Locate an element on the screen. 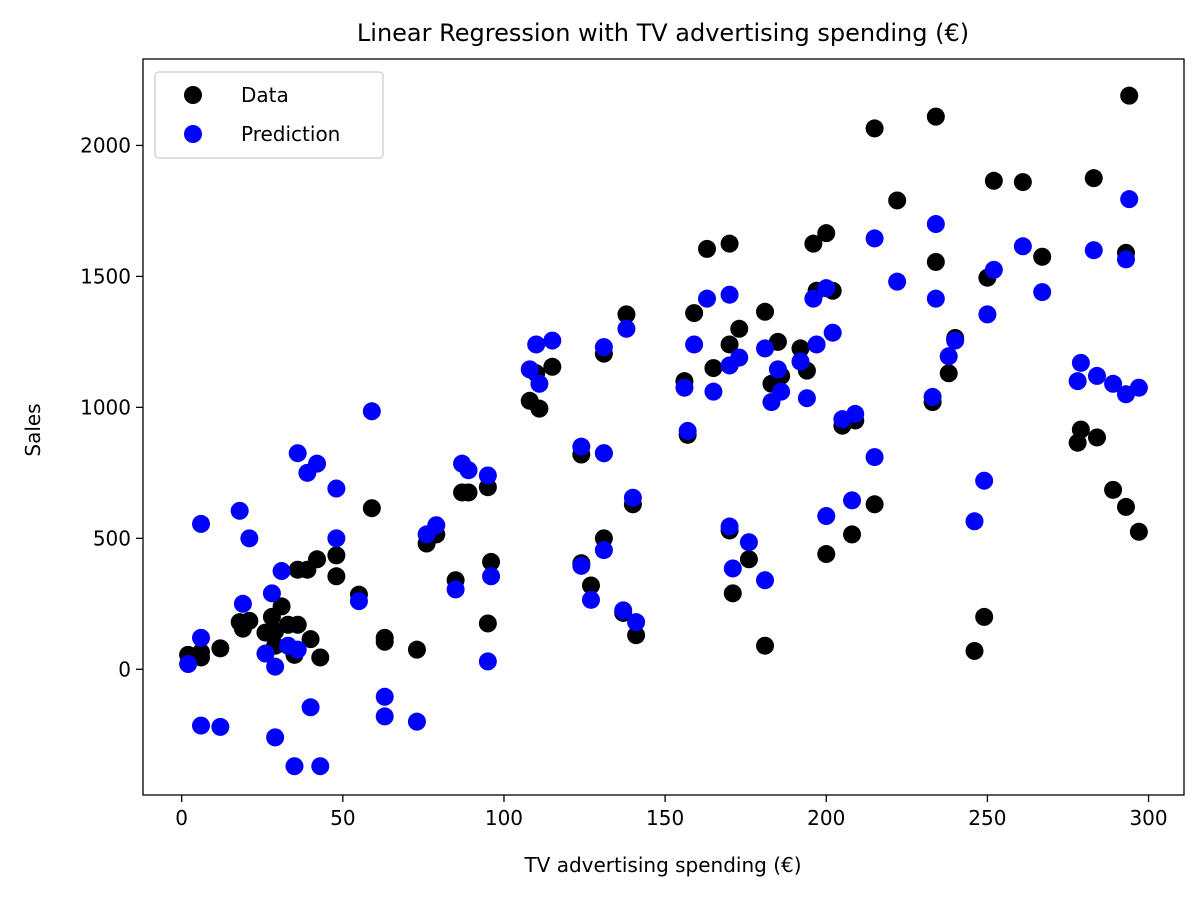 The image size is (1202, 898). y-axis-label: Sales is located at coordinates (33, 429).